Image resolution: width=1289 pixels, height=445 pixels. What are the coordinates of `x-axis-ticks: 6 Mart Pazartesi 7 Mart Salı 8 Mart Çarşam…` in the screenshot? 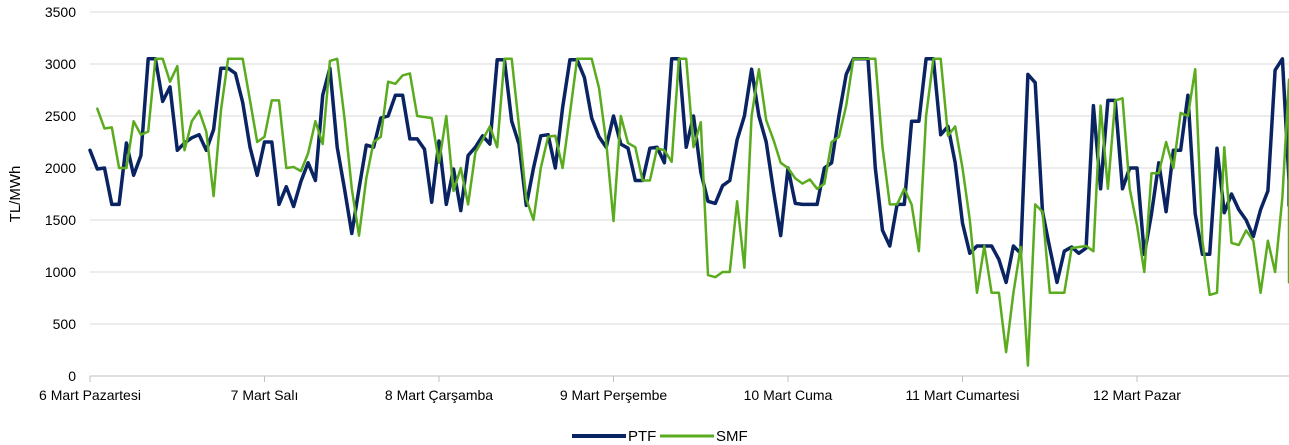 It's located at (610, 389).